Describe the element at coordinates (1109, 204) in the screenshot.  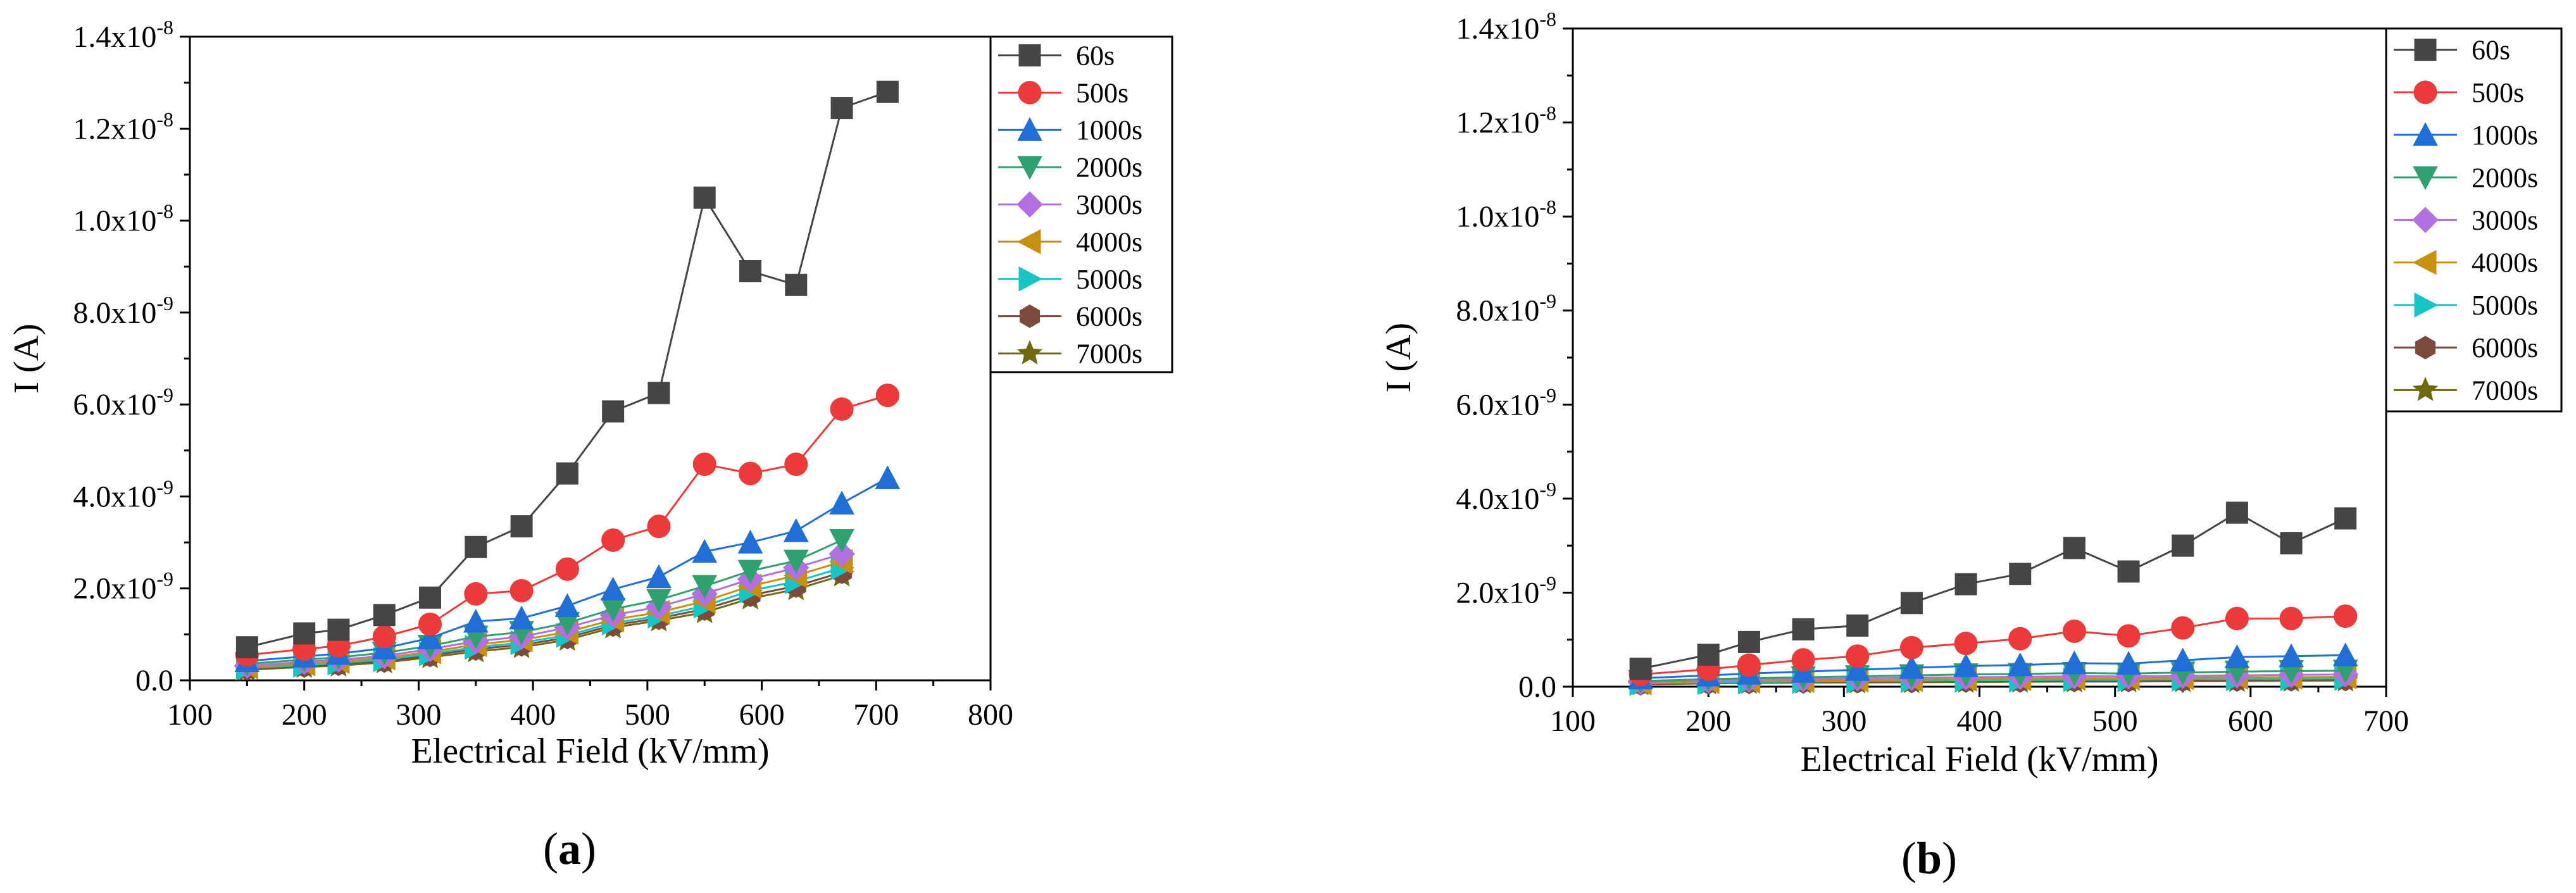
I see `legend-label: 3000s` at that location.